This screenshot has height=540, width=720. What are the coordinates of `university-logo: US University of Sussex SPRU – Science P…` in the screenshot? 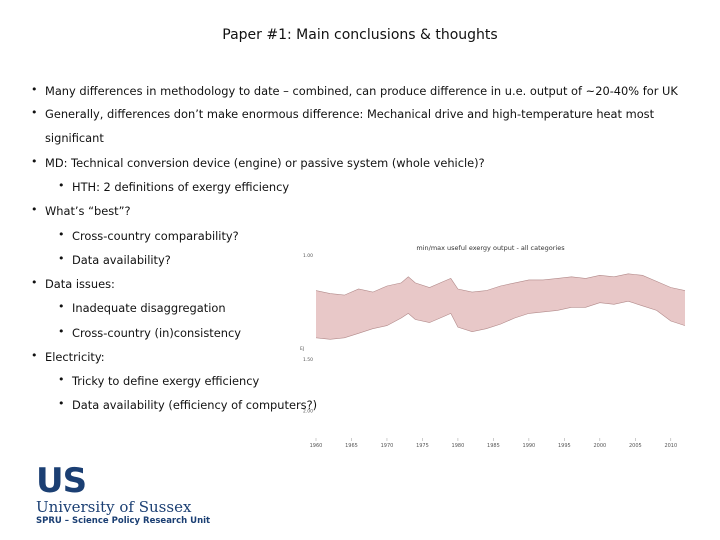 It's located at (123, 495).